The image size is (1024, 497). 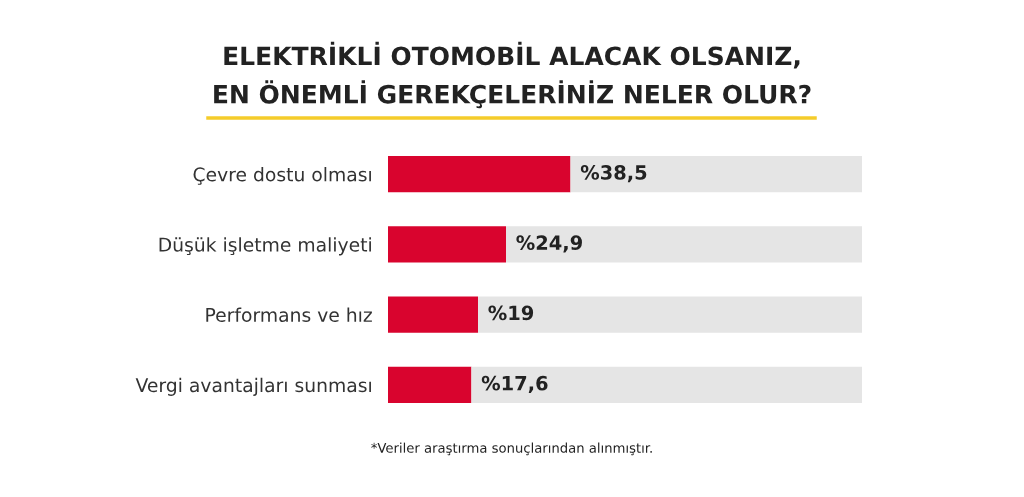 What do you see at coordinates (511, 313) in the screenshot?
I see `data-label: %19` at bounding box center [511, 313].